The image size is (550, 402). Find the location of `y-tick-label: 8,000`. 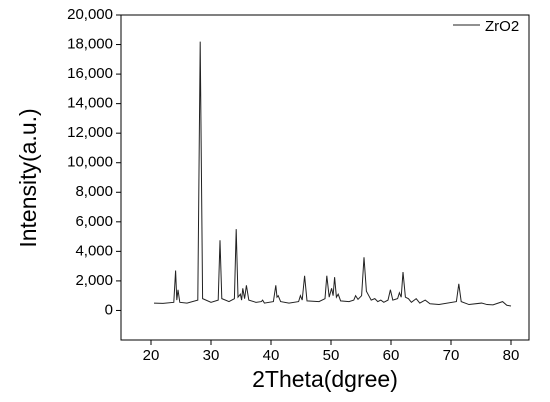

y-tick-label: 8,000 is located at coordinates (94, 191).